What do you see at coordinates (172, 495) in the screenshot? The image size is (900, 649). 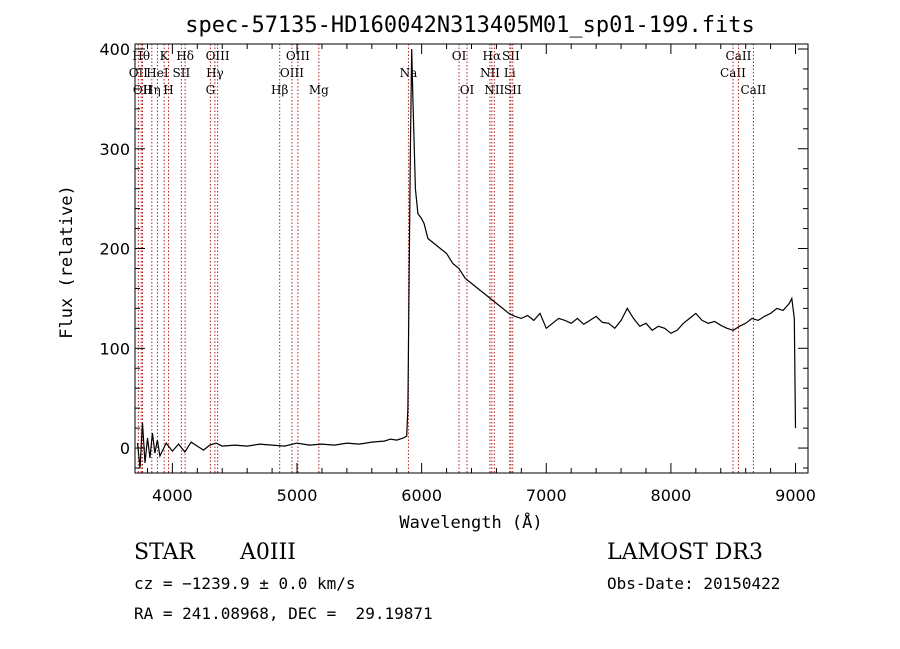 I see `x-tick-label: 4000` at bounding box center [172, 495].